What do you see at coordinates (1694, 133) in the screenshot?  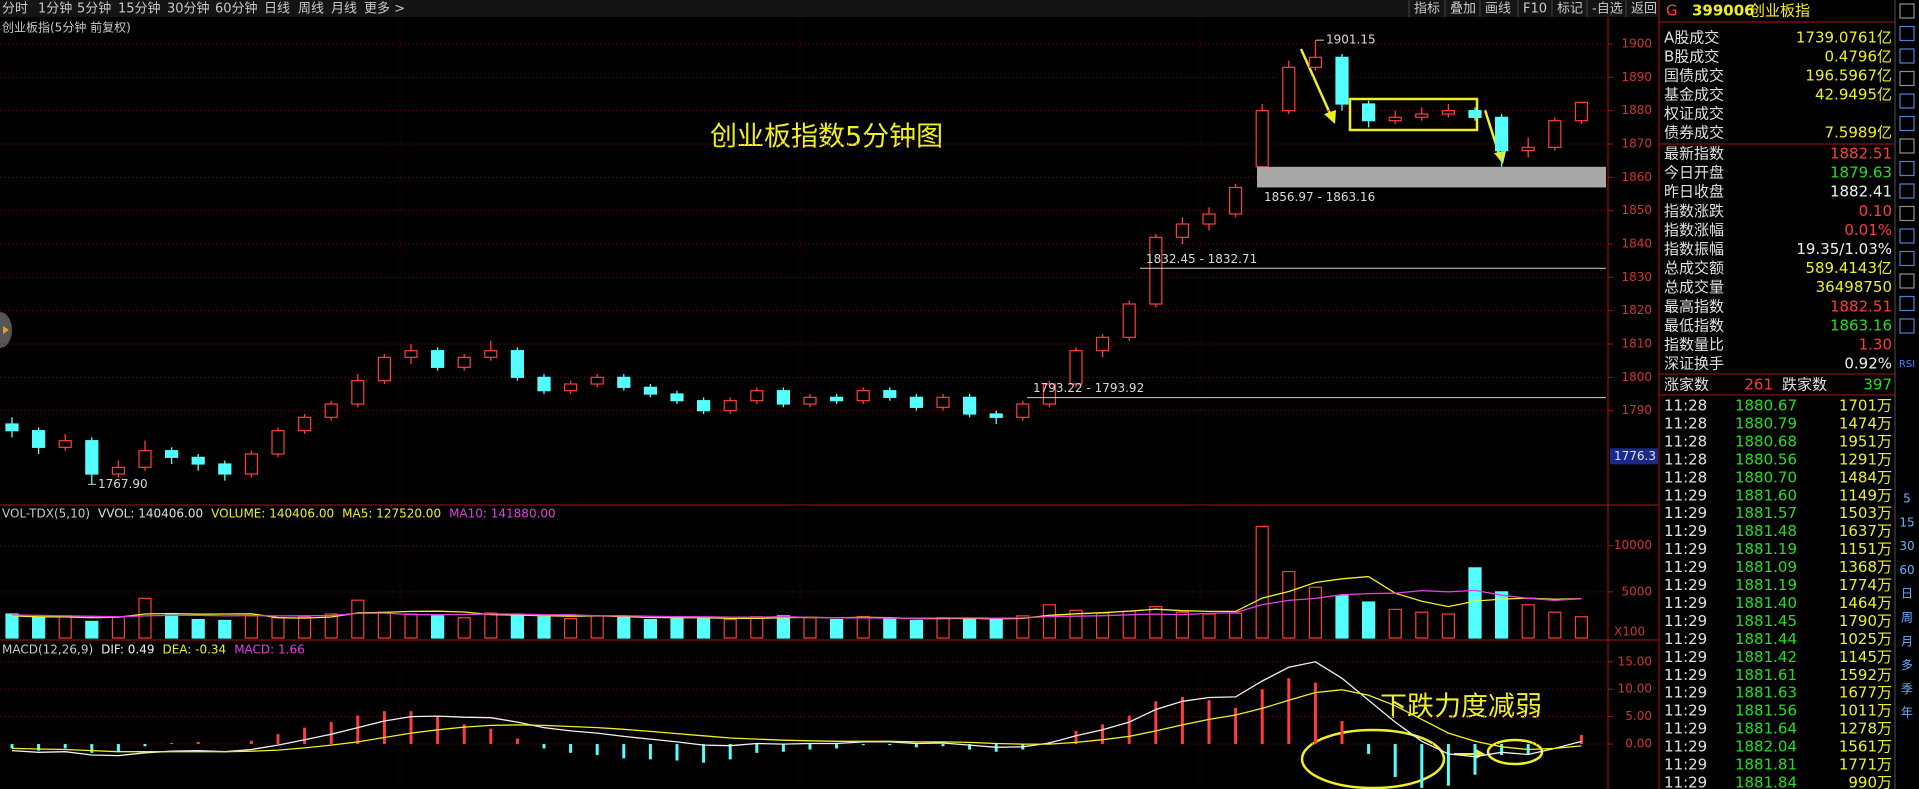 I see `quote-label: 债券成交` at bounding box center [1694, 133].